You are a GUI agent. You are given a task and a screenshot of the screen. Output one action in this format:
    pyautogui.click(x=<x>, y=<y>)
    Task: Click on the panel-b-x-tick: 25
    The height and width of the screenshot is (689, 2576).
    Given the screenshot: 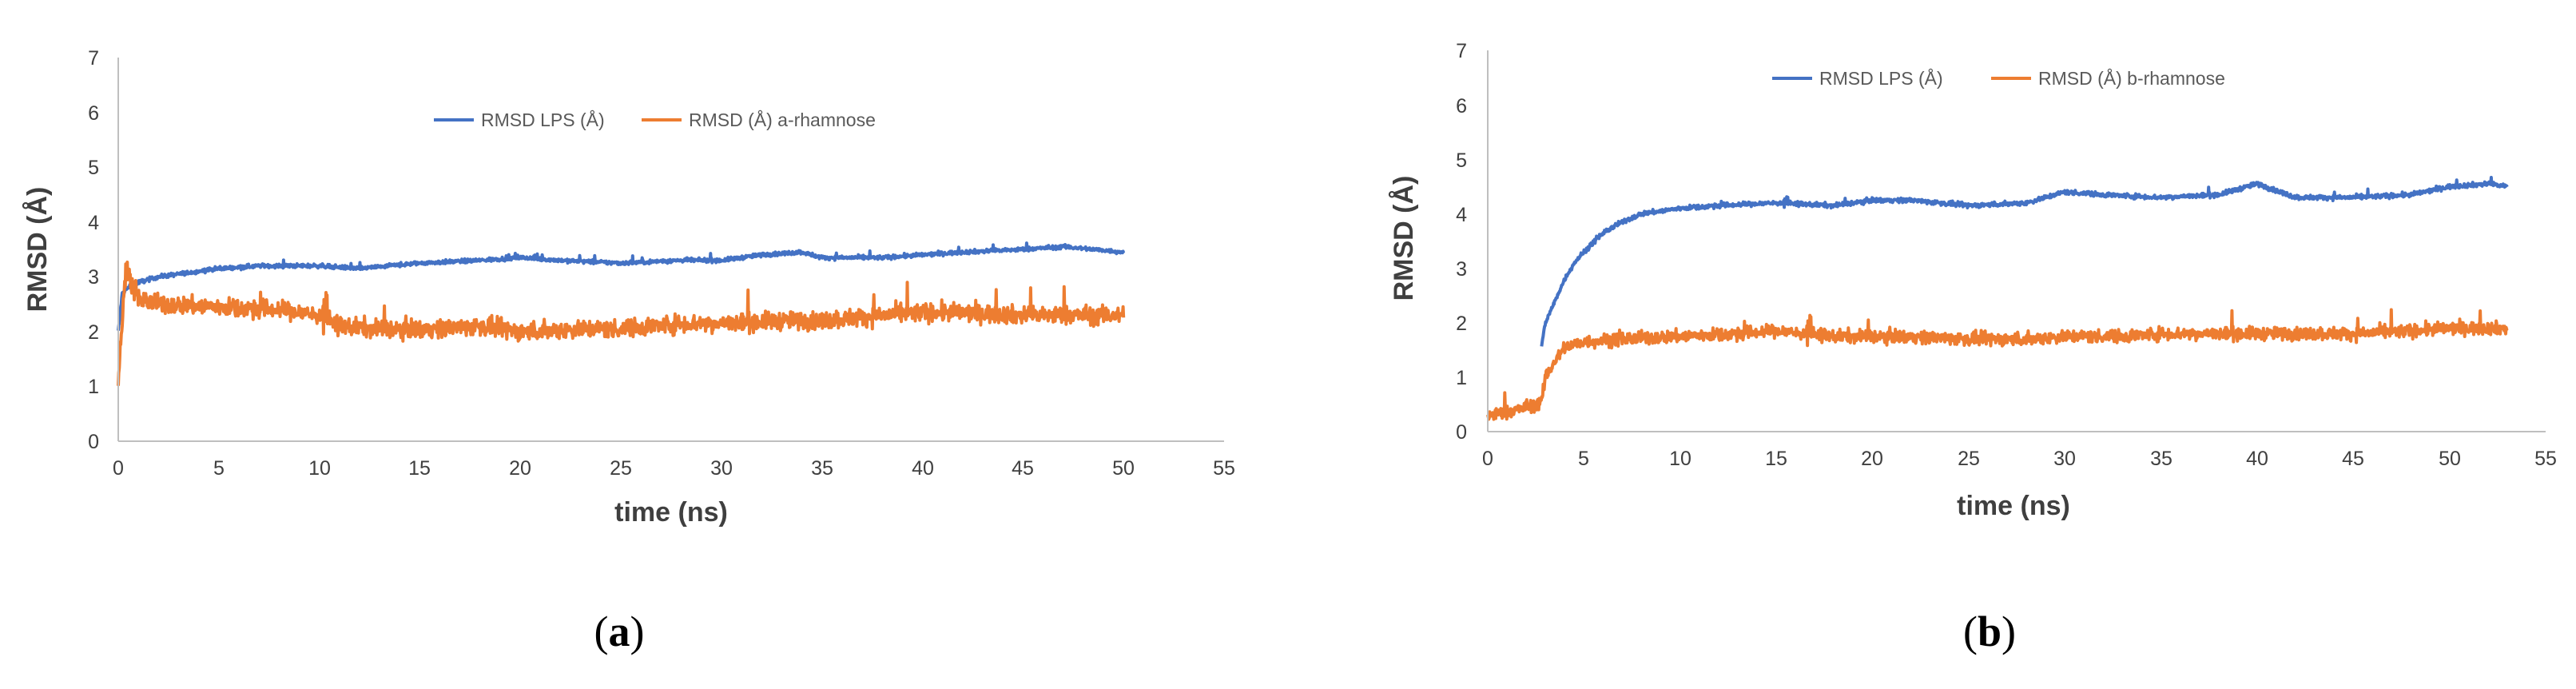 What is the action you would take?
    pyautogui.click(x=1969, y=459)
    